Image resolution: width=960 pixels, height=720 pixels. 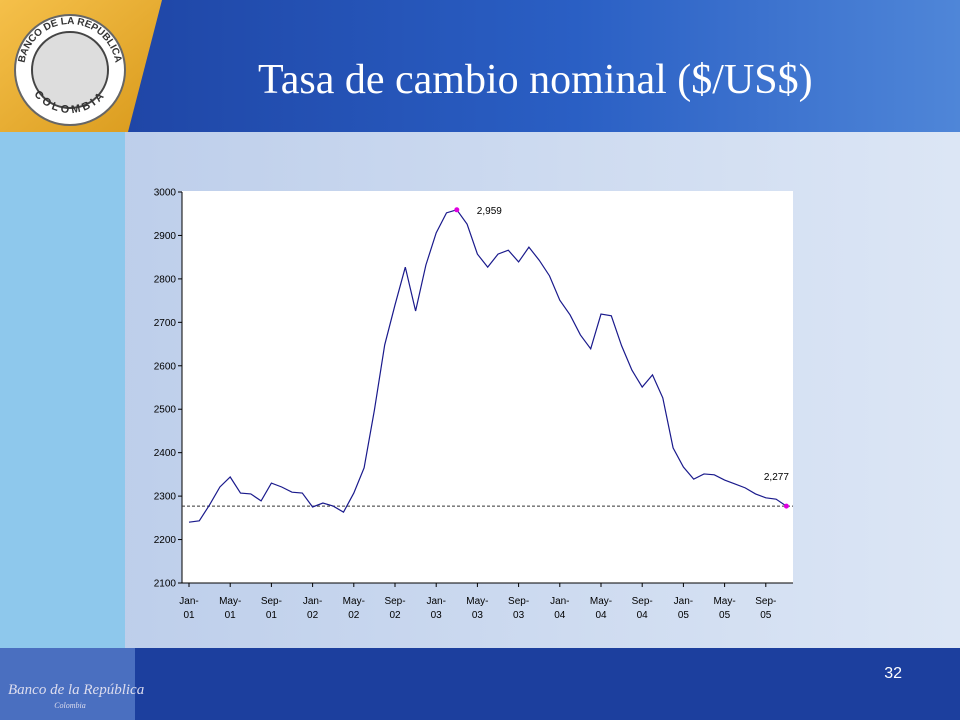 What do you see at coordinates (535, 80) in the screenshot?
I see `slide-title: Tasa de cambio nominal ($/US$)` at bounding box center [535, 80].